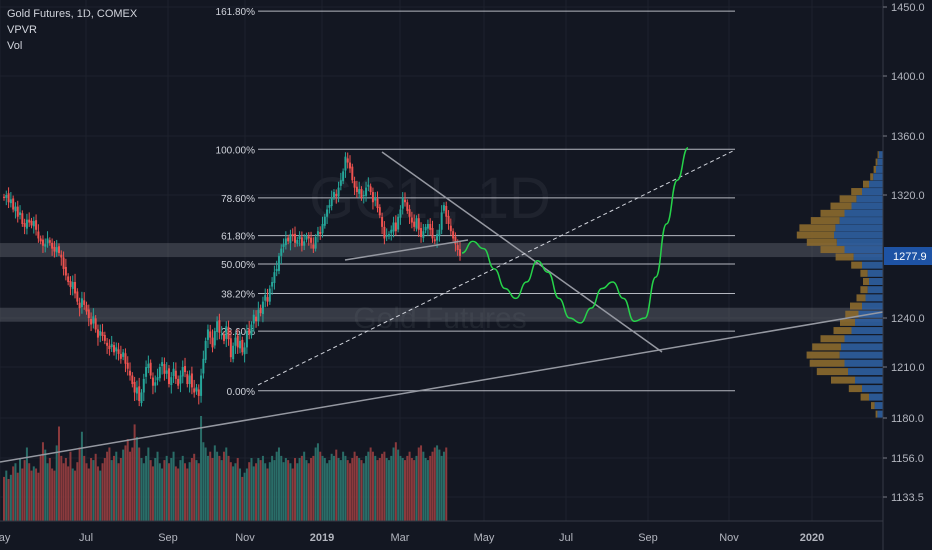 The height and width of the screenshot is (550, 932). I want to click on vpvr-indicator-label: VPVR, so click(22, 30).